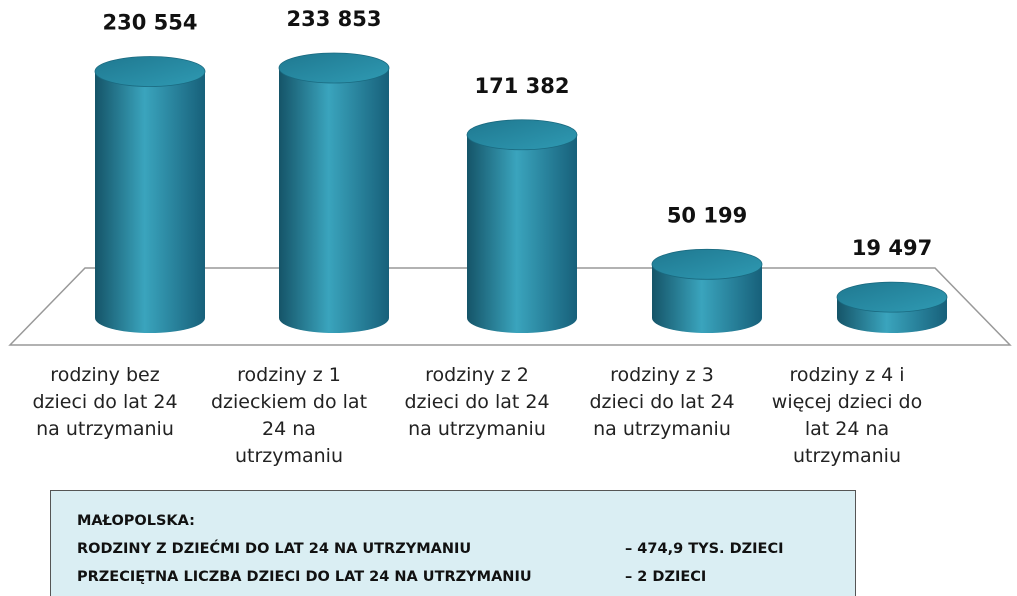 The height and width of the screenshot is (596, 1017). I want to click on value-label: 230 554, so click(150, 23).